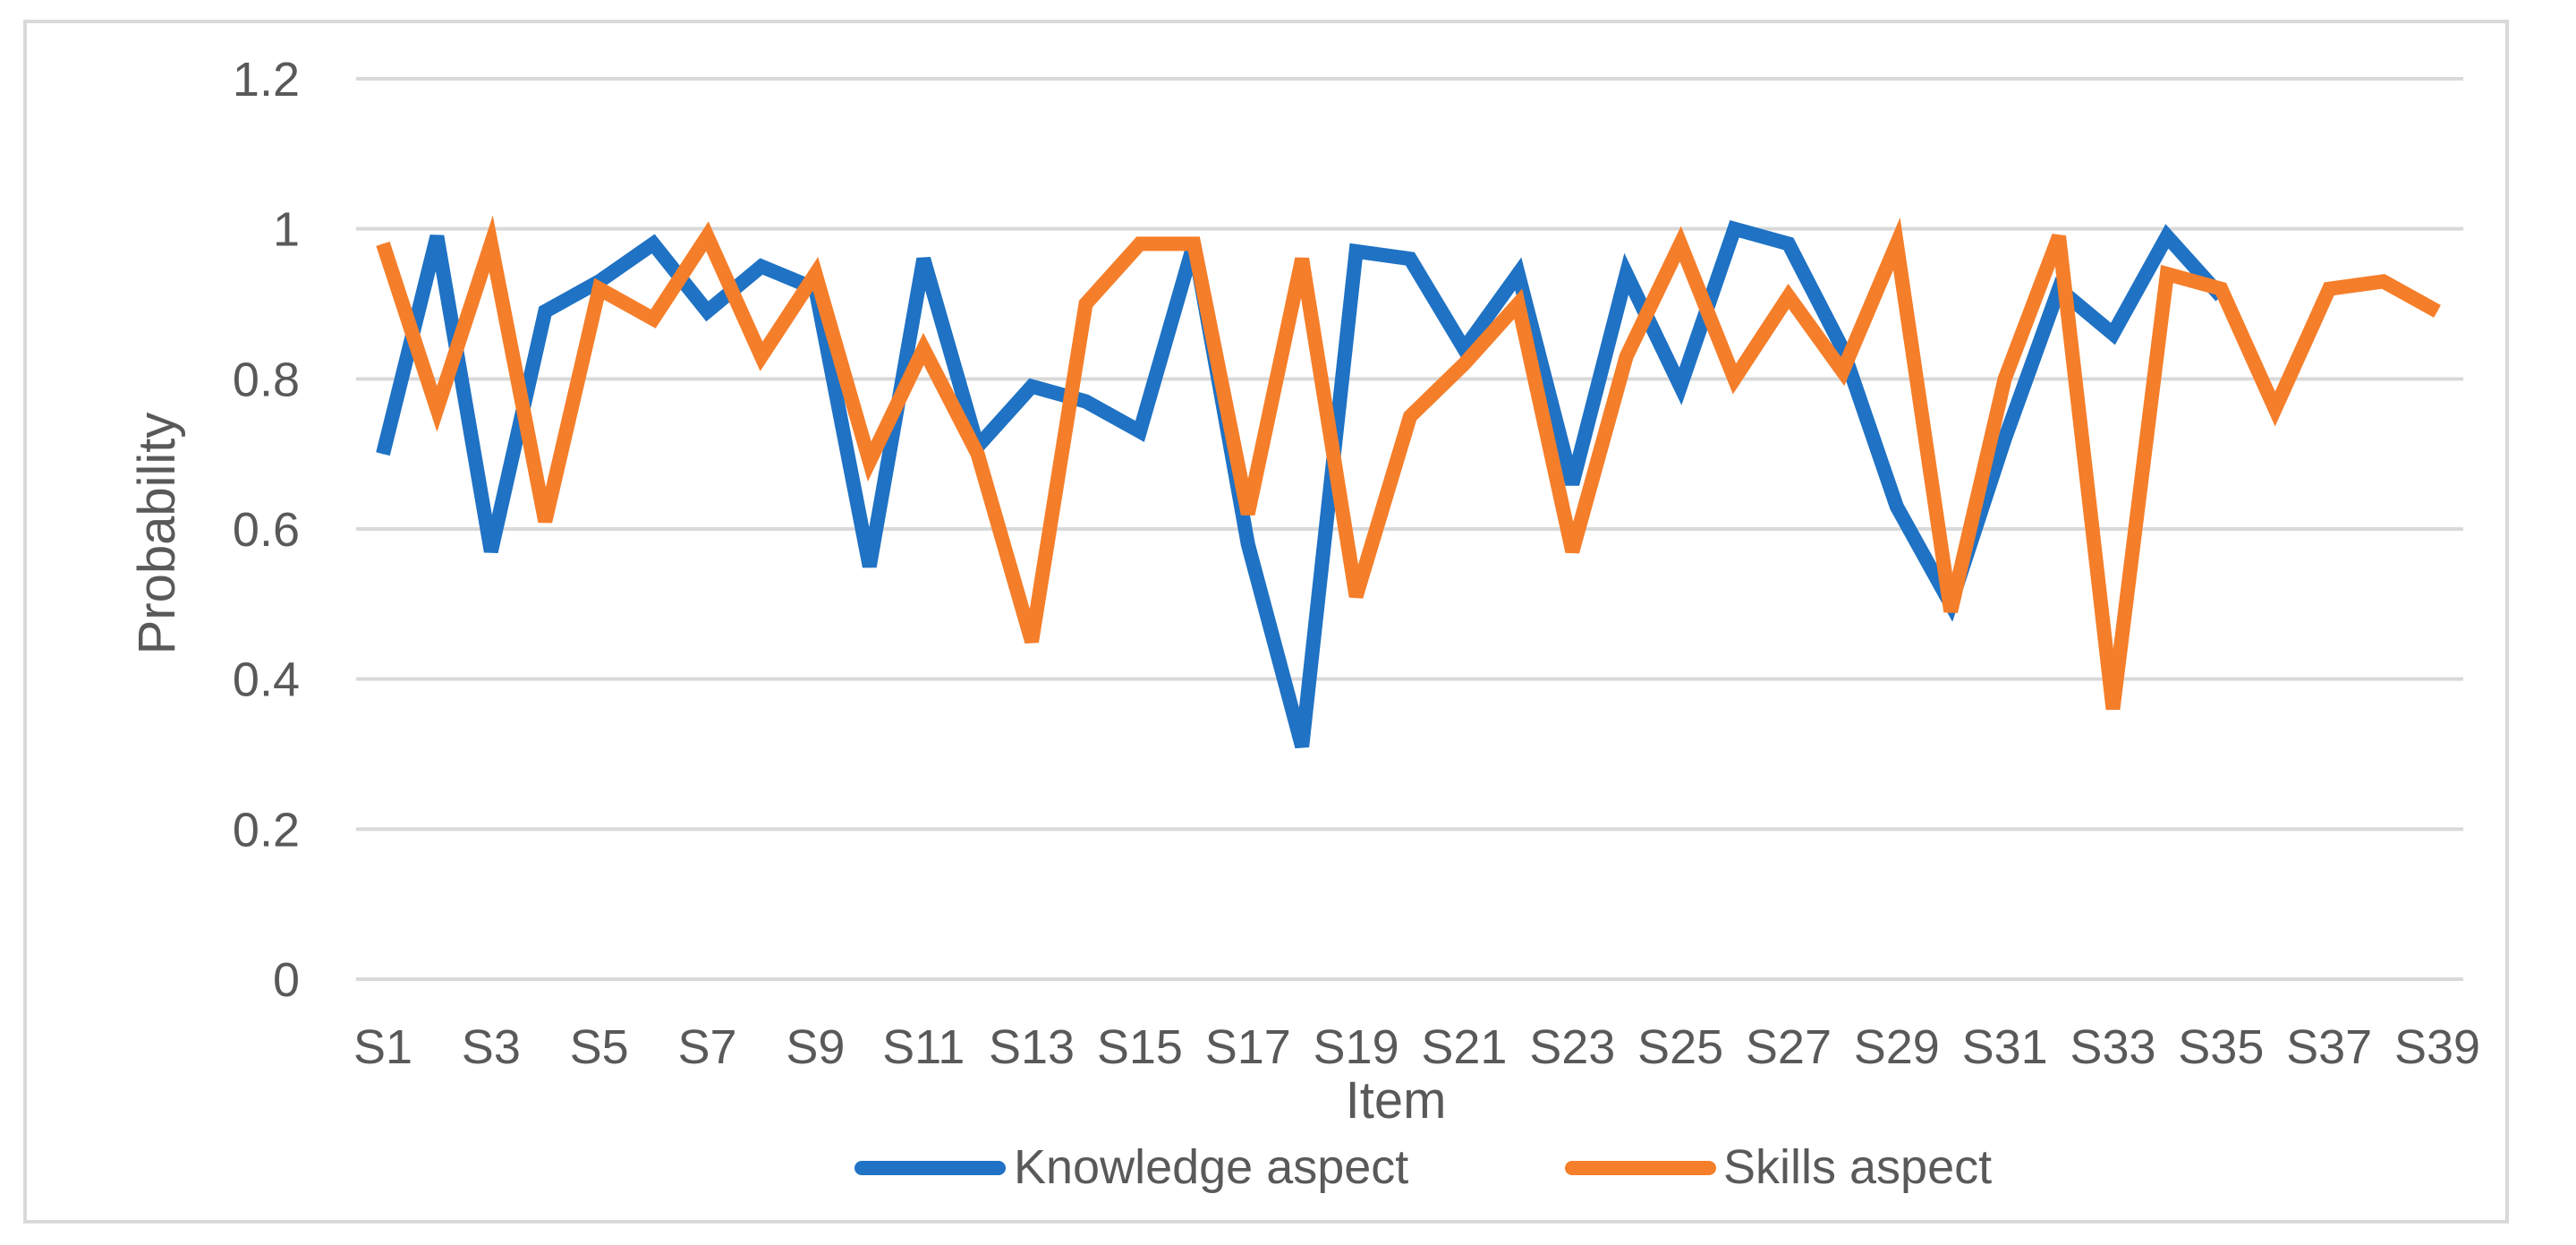  Describe the element at coordinates (286, 230) in the screenshot. I see `y-tick-label: 1` at that location.